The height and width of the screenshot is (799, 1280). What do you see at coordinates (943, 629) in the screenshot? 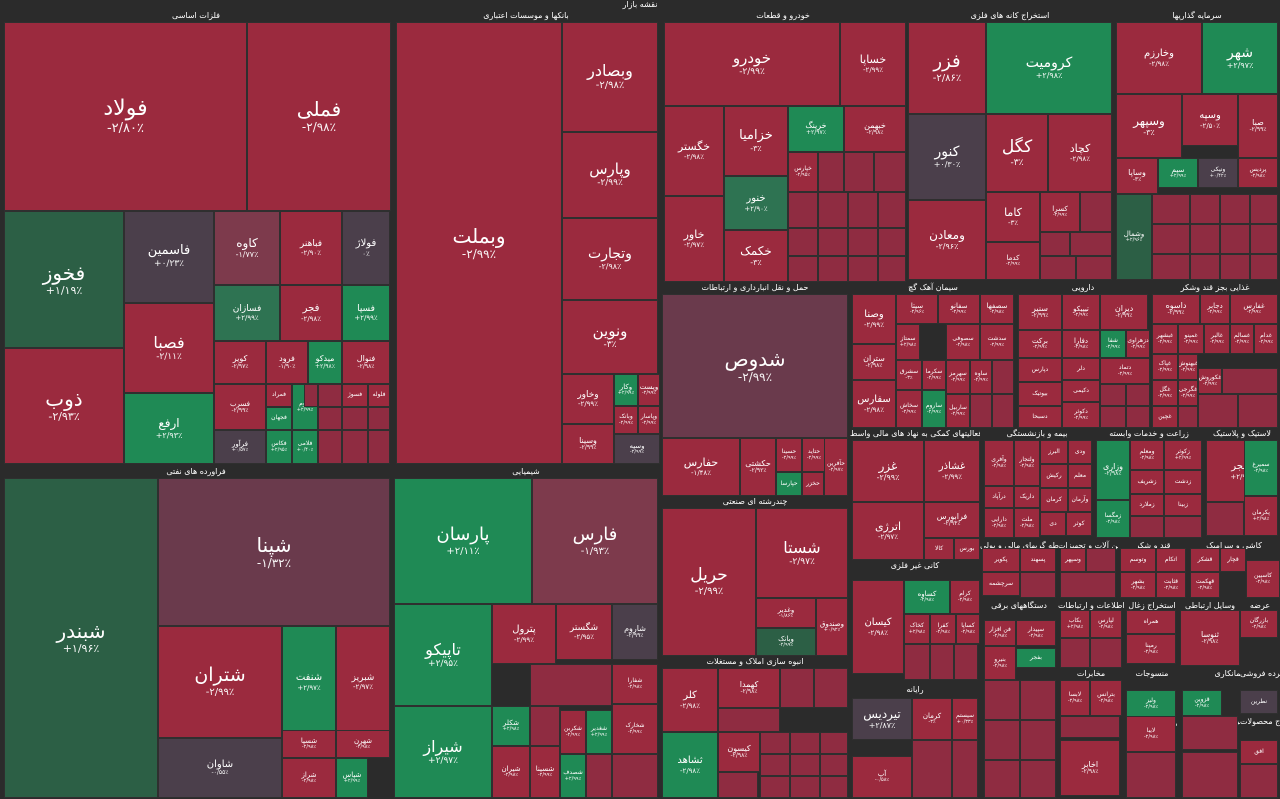
I see `stock-tile: کفرا -۲/۹۸٪` at bounding box center [943, 629].